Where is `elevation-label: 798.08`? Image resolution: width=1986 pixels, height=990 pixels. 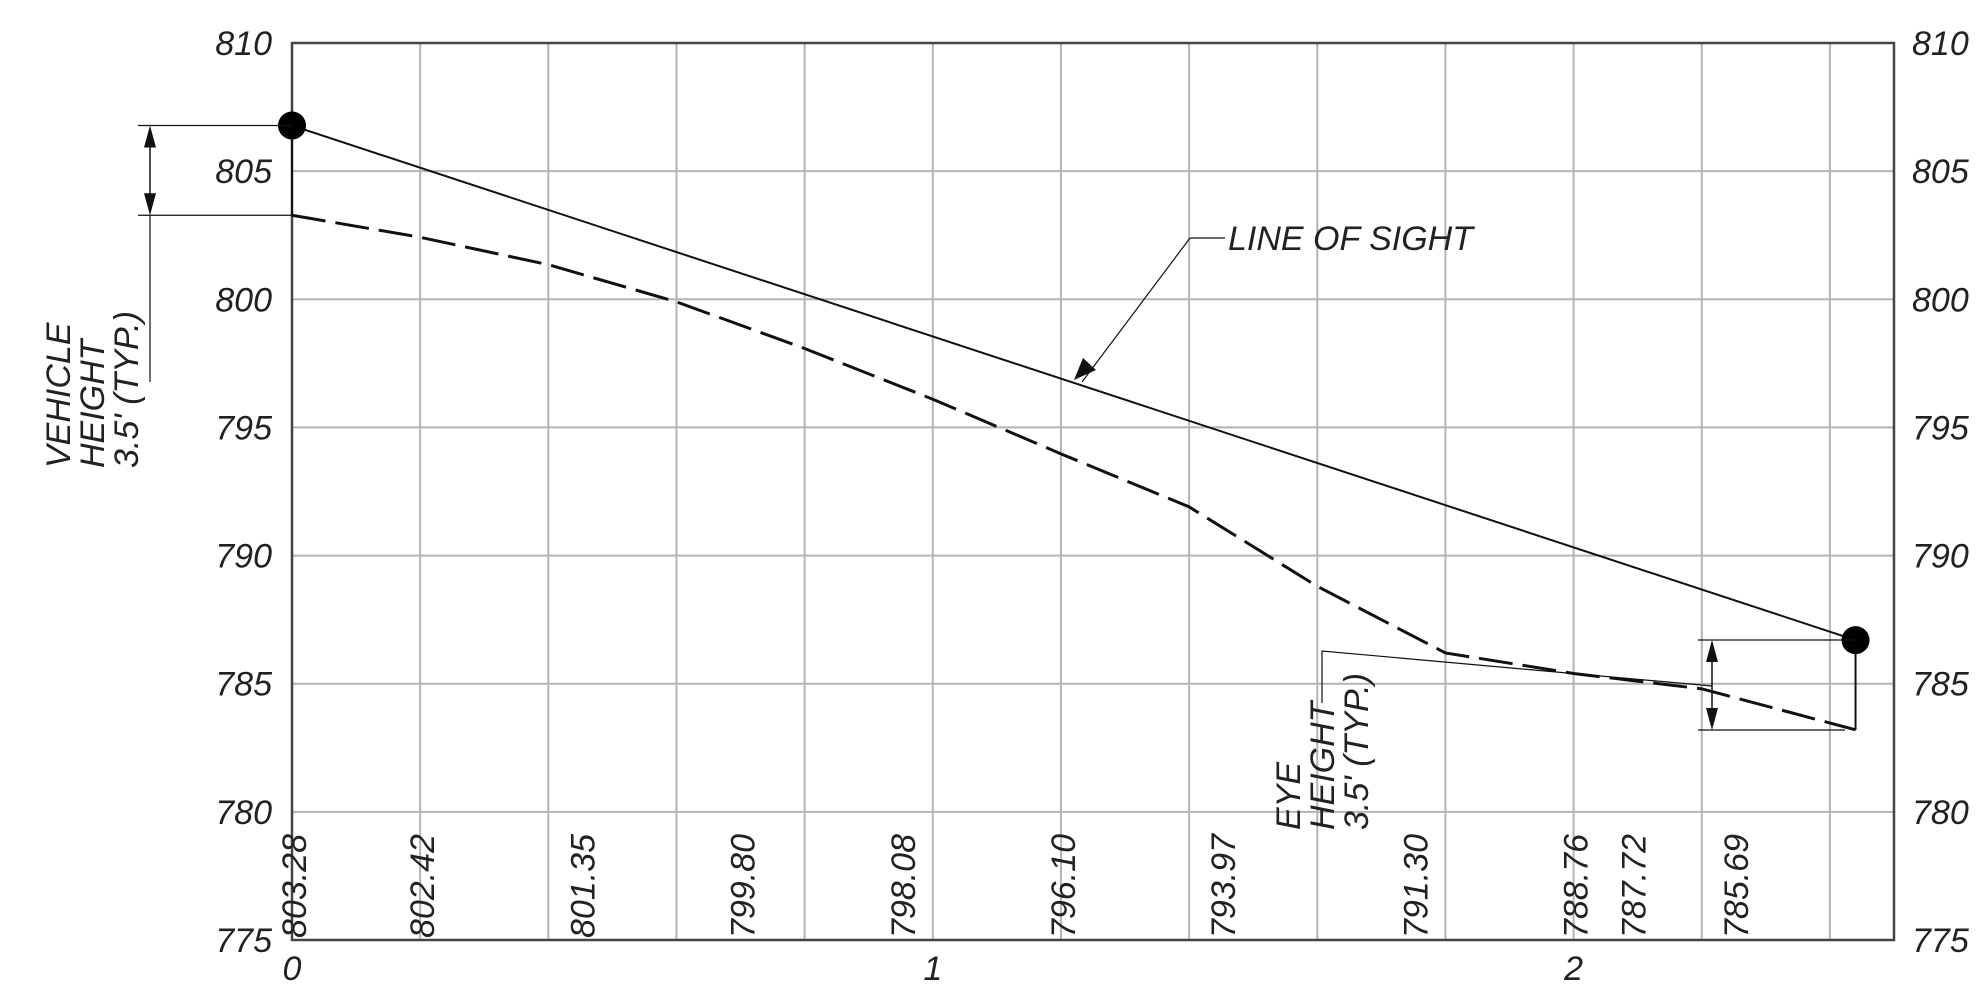 elevation-label: 798.08 is located at coordinates (904, 886).